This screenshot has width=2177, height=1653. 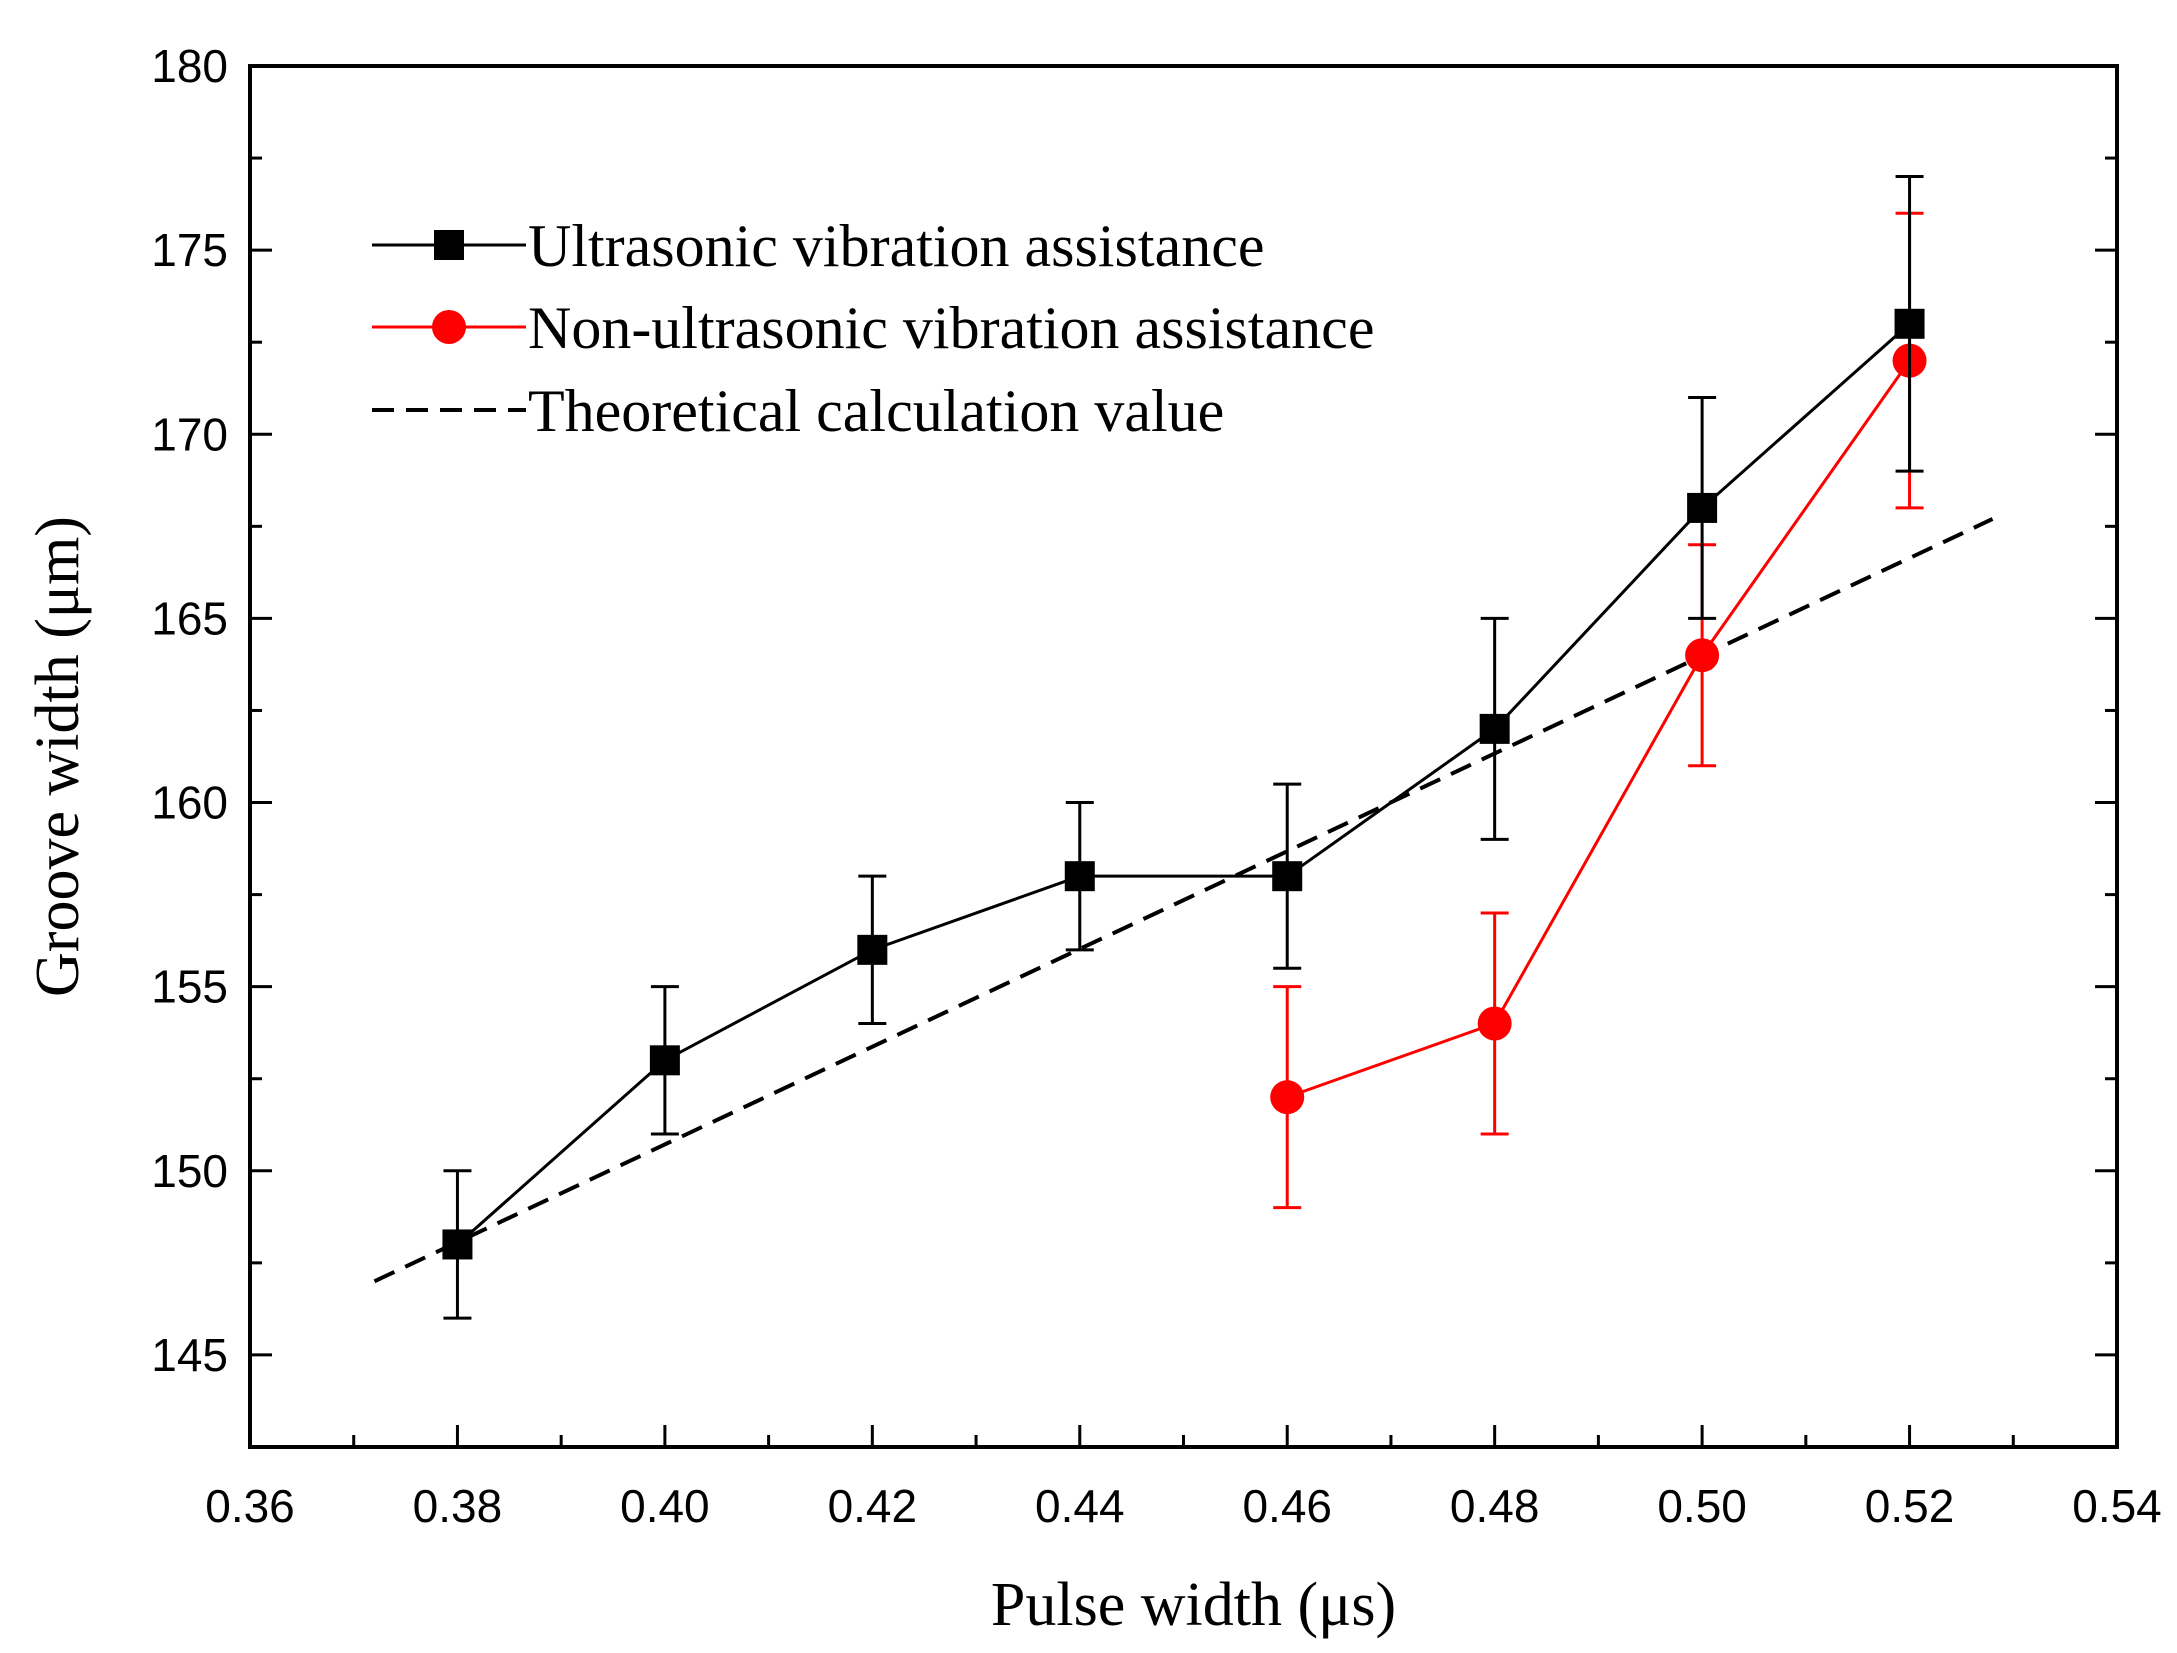 What do you see at coordinates (189, 66) in the screenshot?
I see `y-tick-label: 180` at bounding box center [189, 66].